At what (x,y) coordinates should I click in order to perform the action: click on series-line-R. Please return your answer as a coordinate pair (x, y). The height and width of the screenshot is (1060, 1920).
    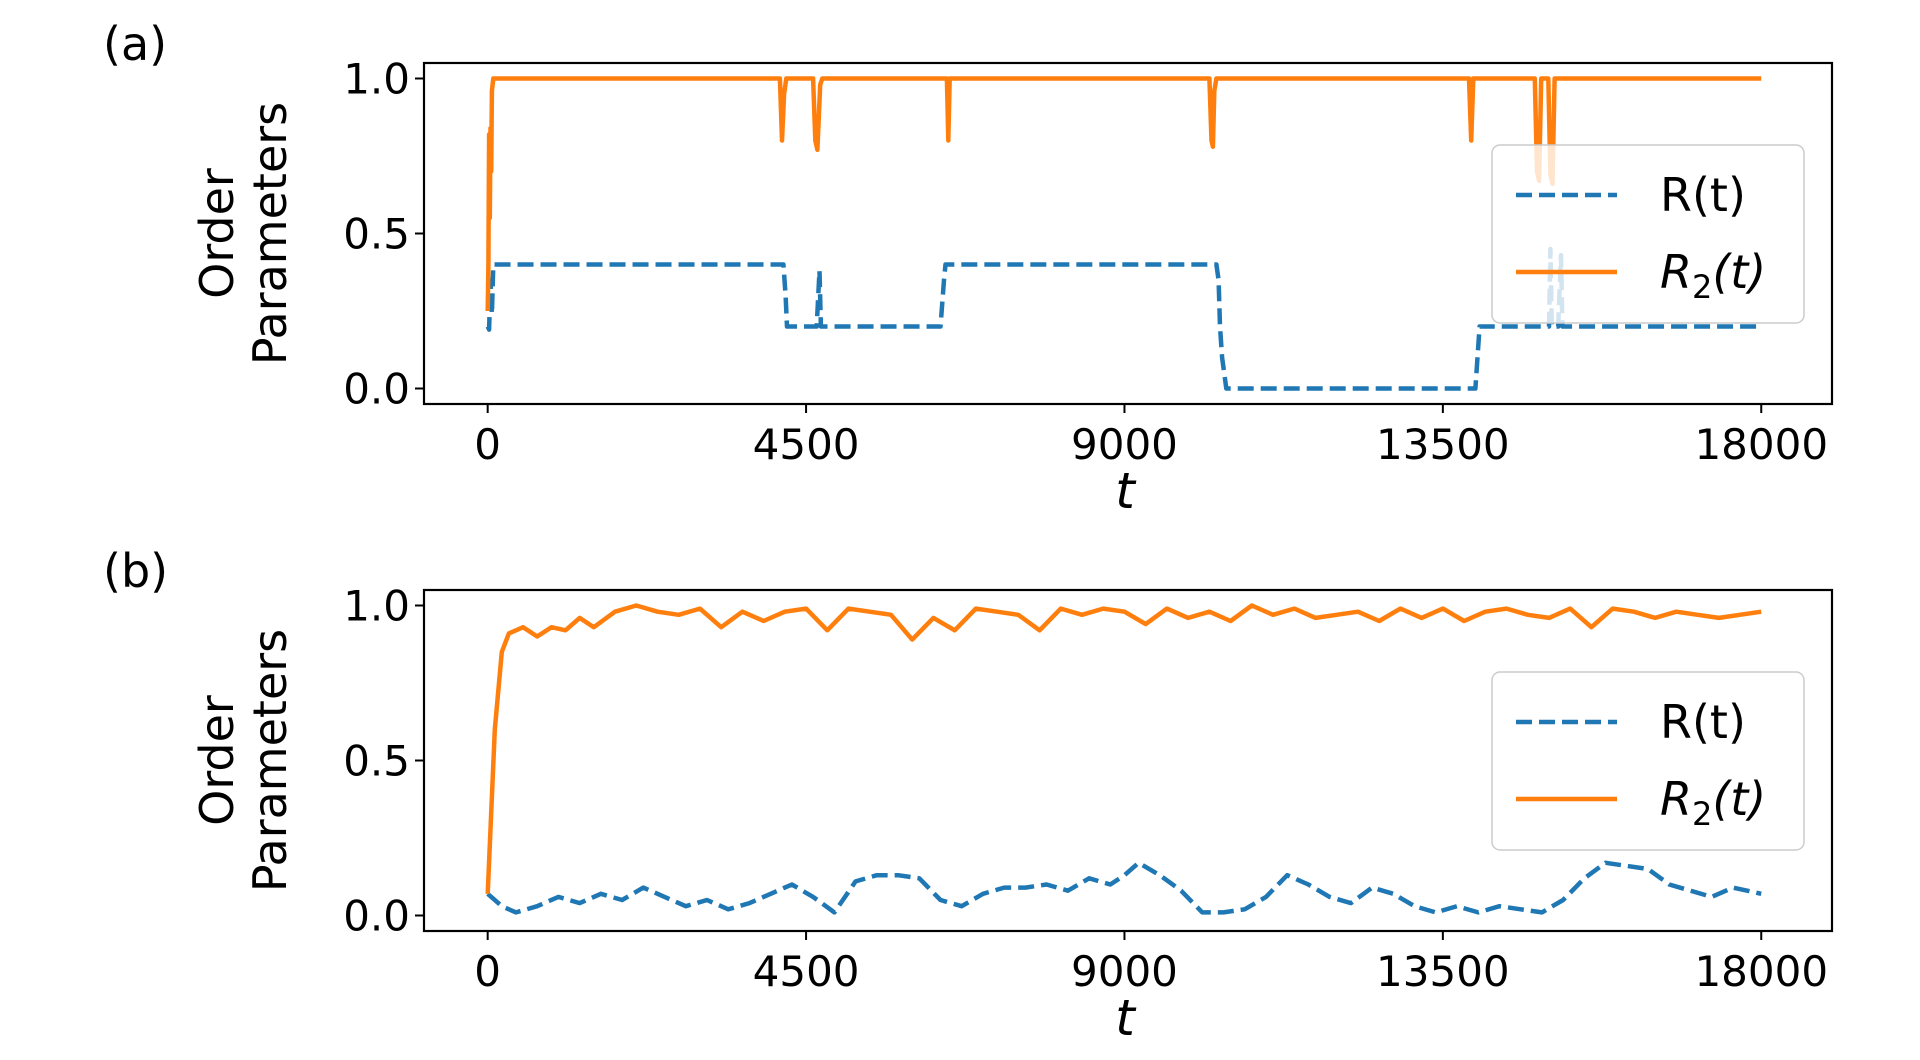
    Looking at the image, I should click on (1124, 887).